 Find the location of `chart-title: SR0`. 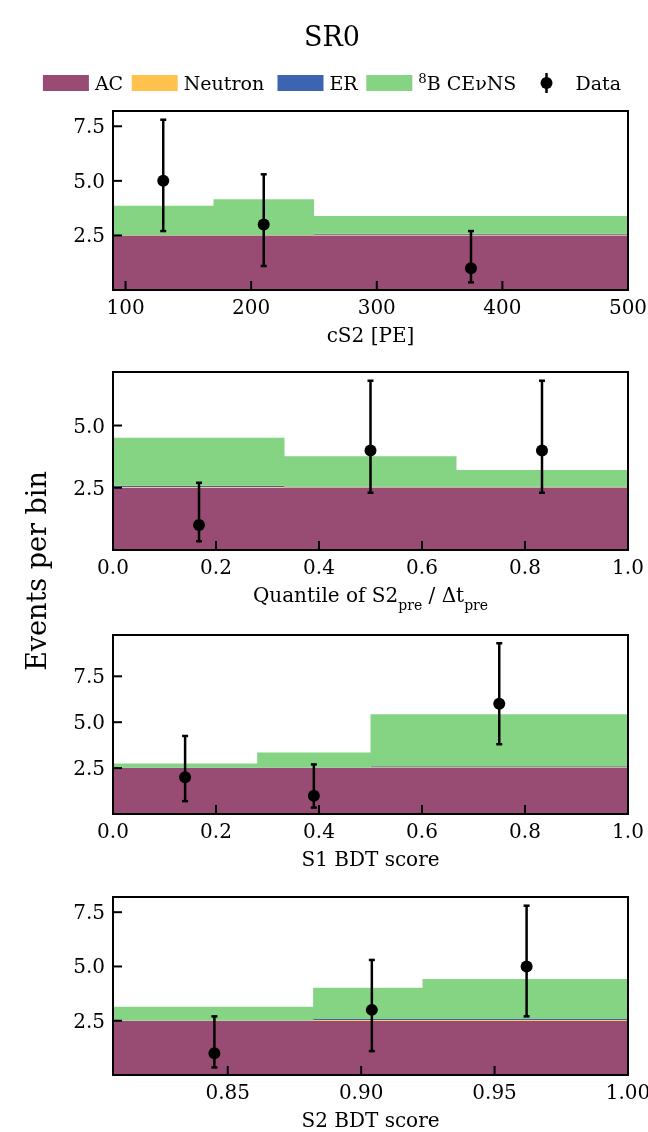

chart-title: SR0 is located at coordinates (332, 36).